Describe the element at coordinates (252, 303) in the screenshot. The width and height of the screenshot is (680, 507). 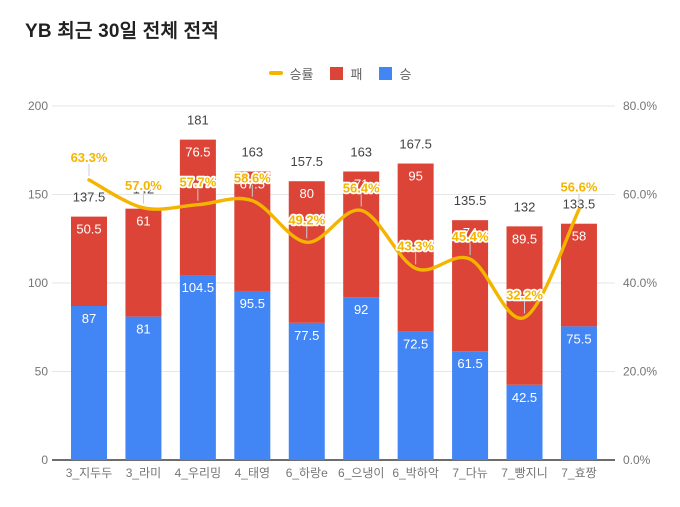
I see `win-value-label: 95.5` at that location.